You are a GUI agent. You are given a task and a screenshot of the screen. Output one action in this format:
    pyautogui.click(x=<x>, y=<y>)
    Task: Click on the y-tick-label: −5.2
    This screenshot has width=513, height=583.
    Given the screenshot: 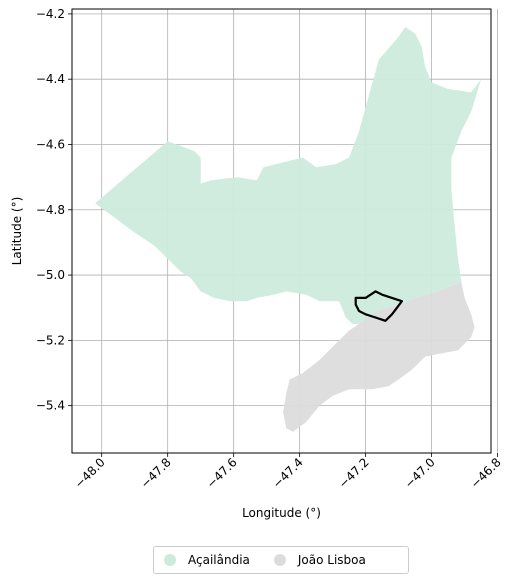 What is the action you would take?
    pyautogui.click(x=50, y=340)
    